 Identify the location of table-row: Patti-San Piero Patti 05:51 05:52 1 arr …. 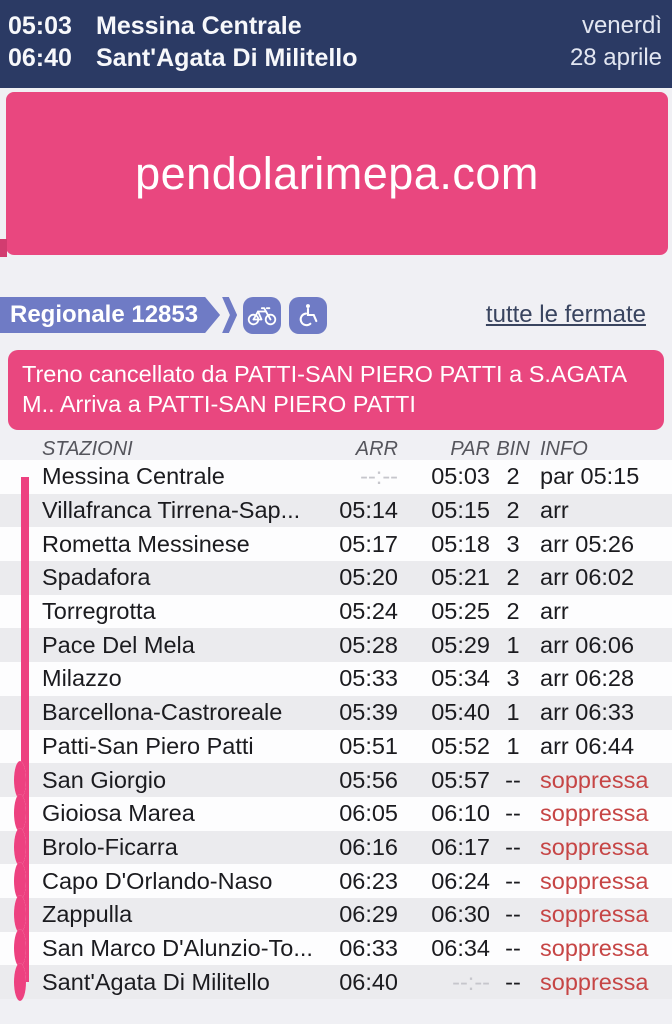
(336, 746).